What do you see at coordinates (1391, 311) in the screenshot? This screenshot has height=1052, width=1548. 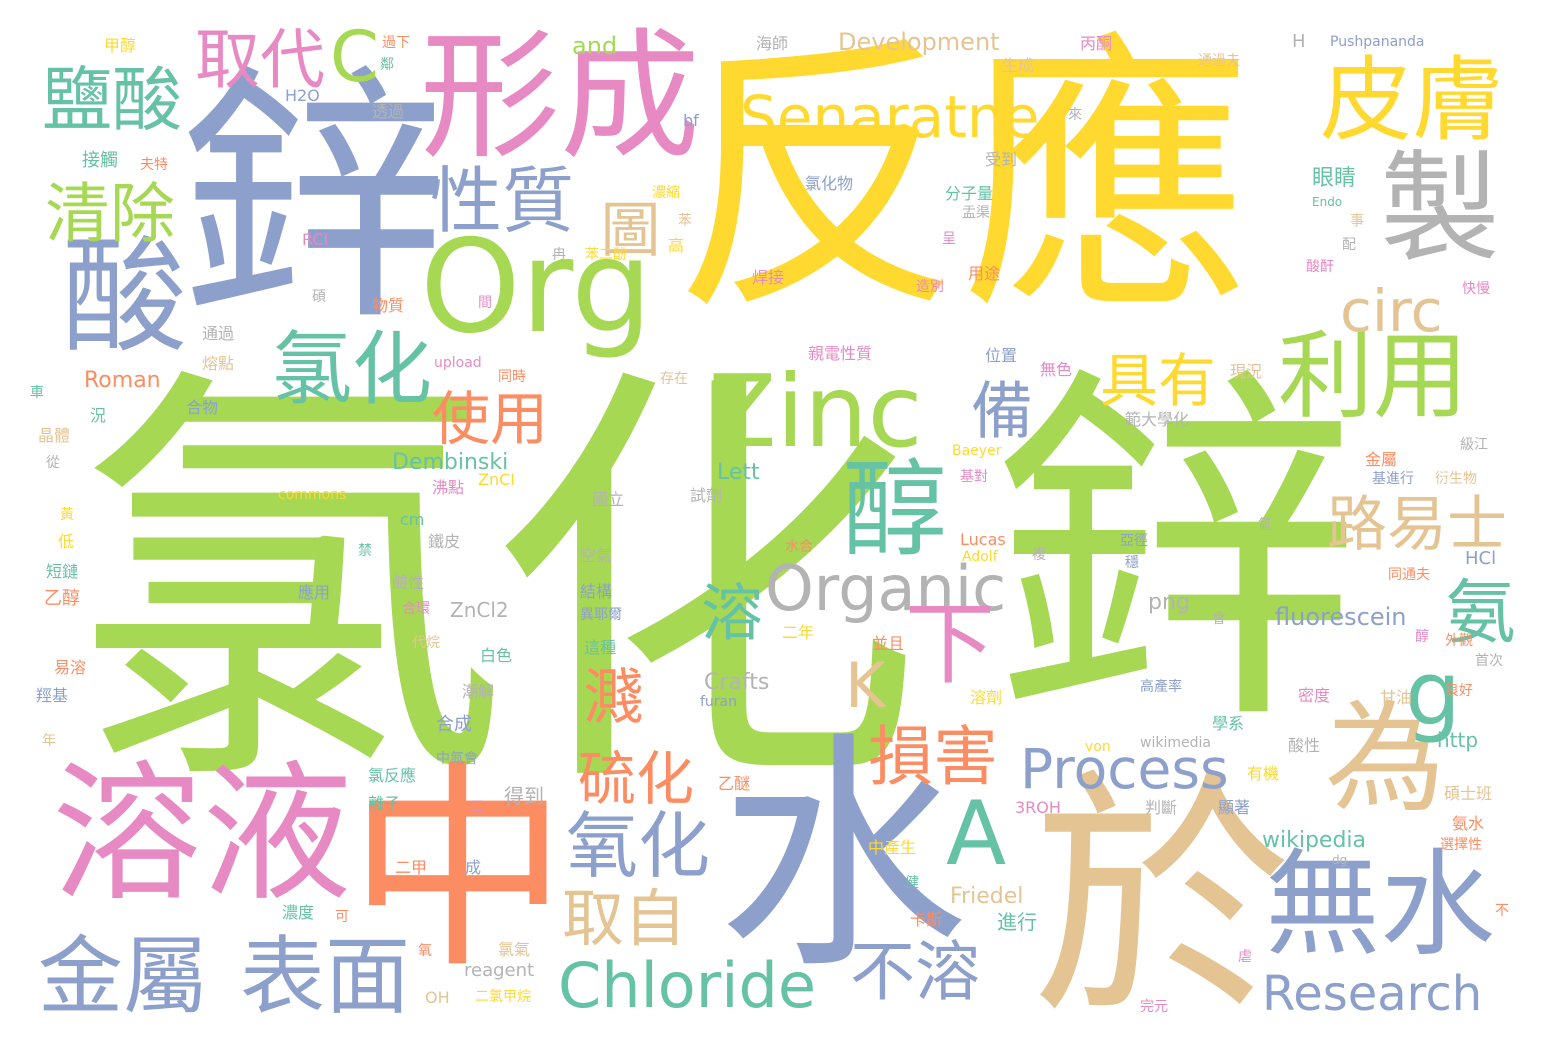 I see `word-circ: circ` at bounding box center [1391, 311].